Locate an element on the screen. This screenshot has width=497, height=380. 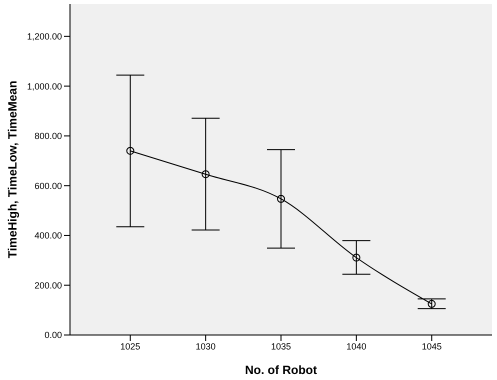
x-tick-label: 1025 is located at coordinates (130, 346).